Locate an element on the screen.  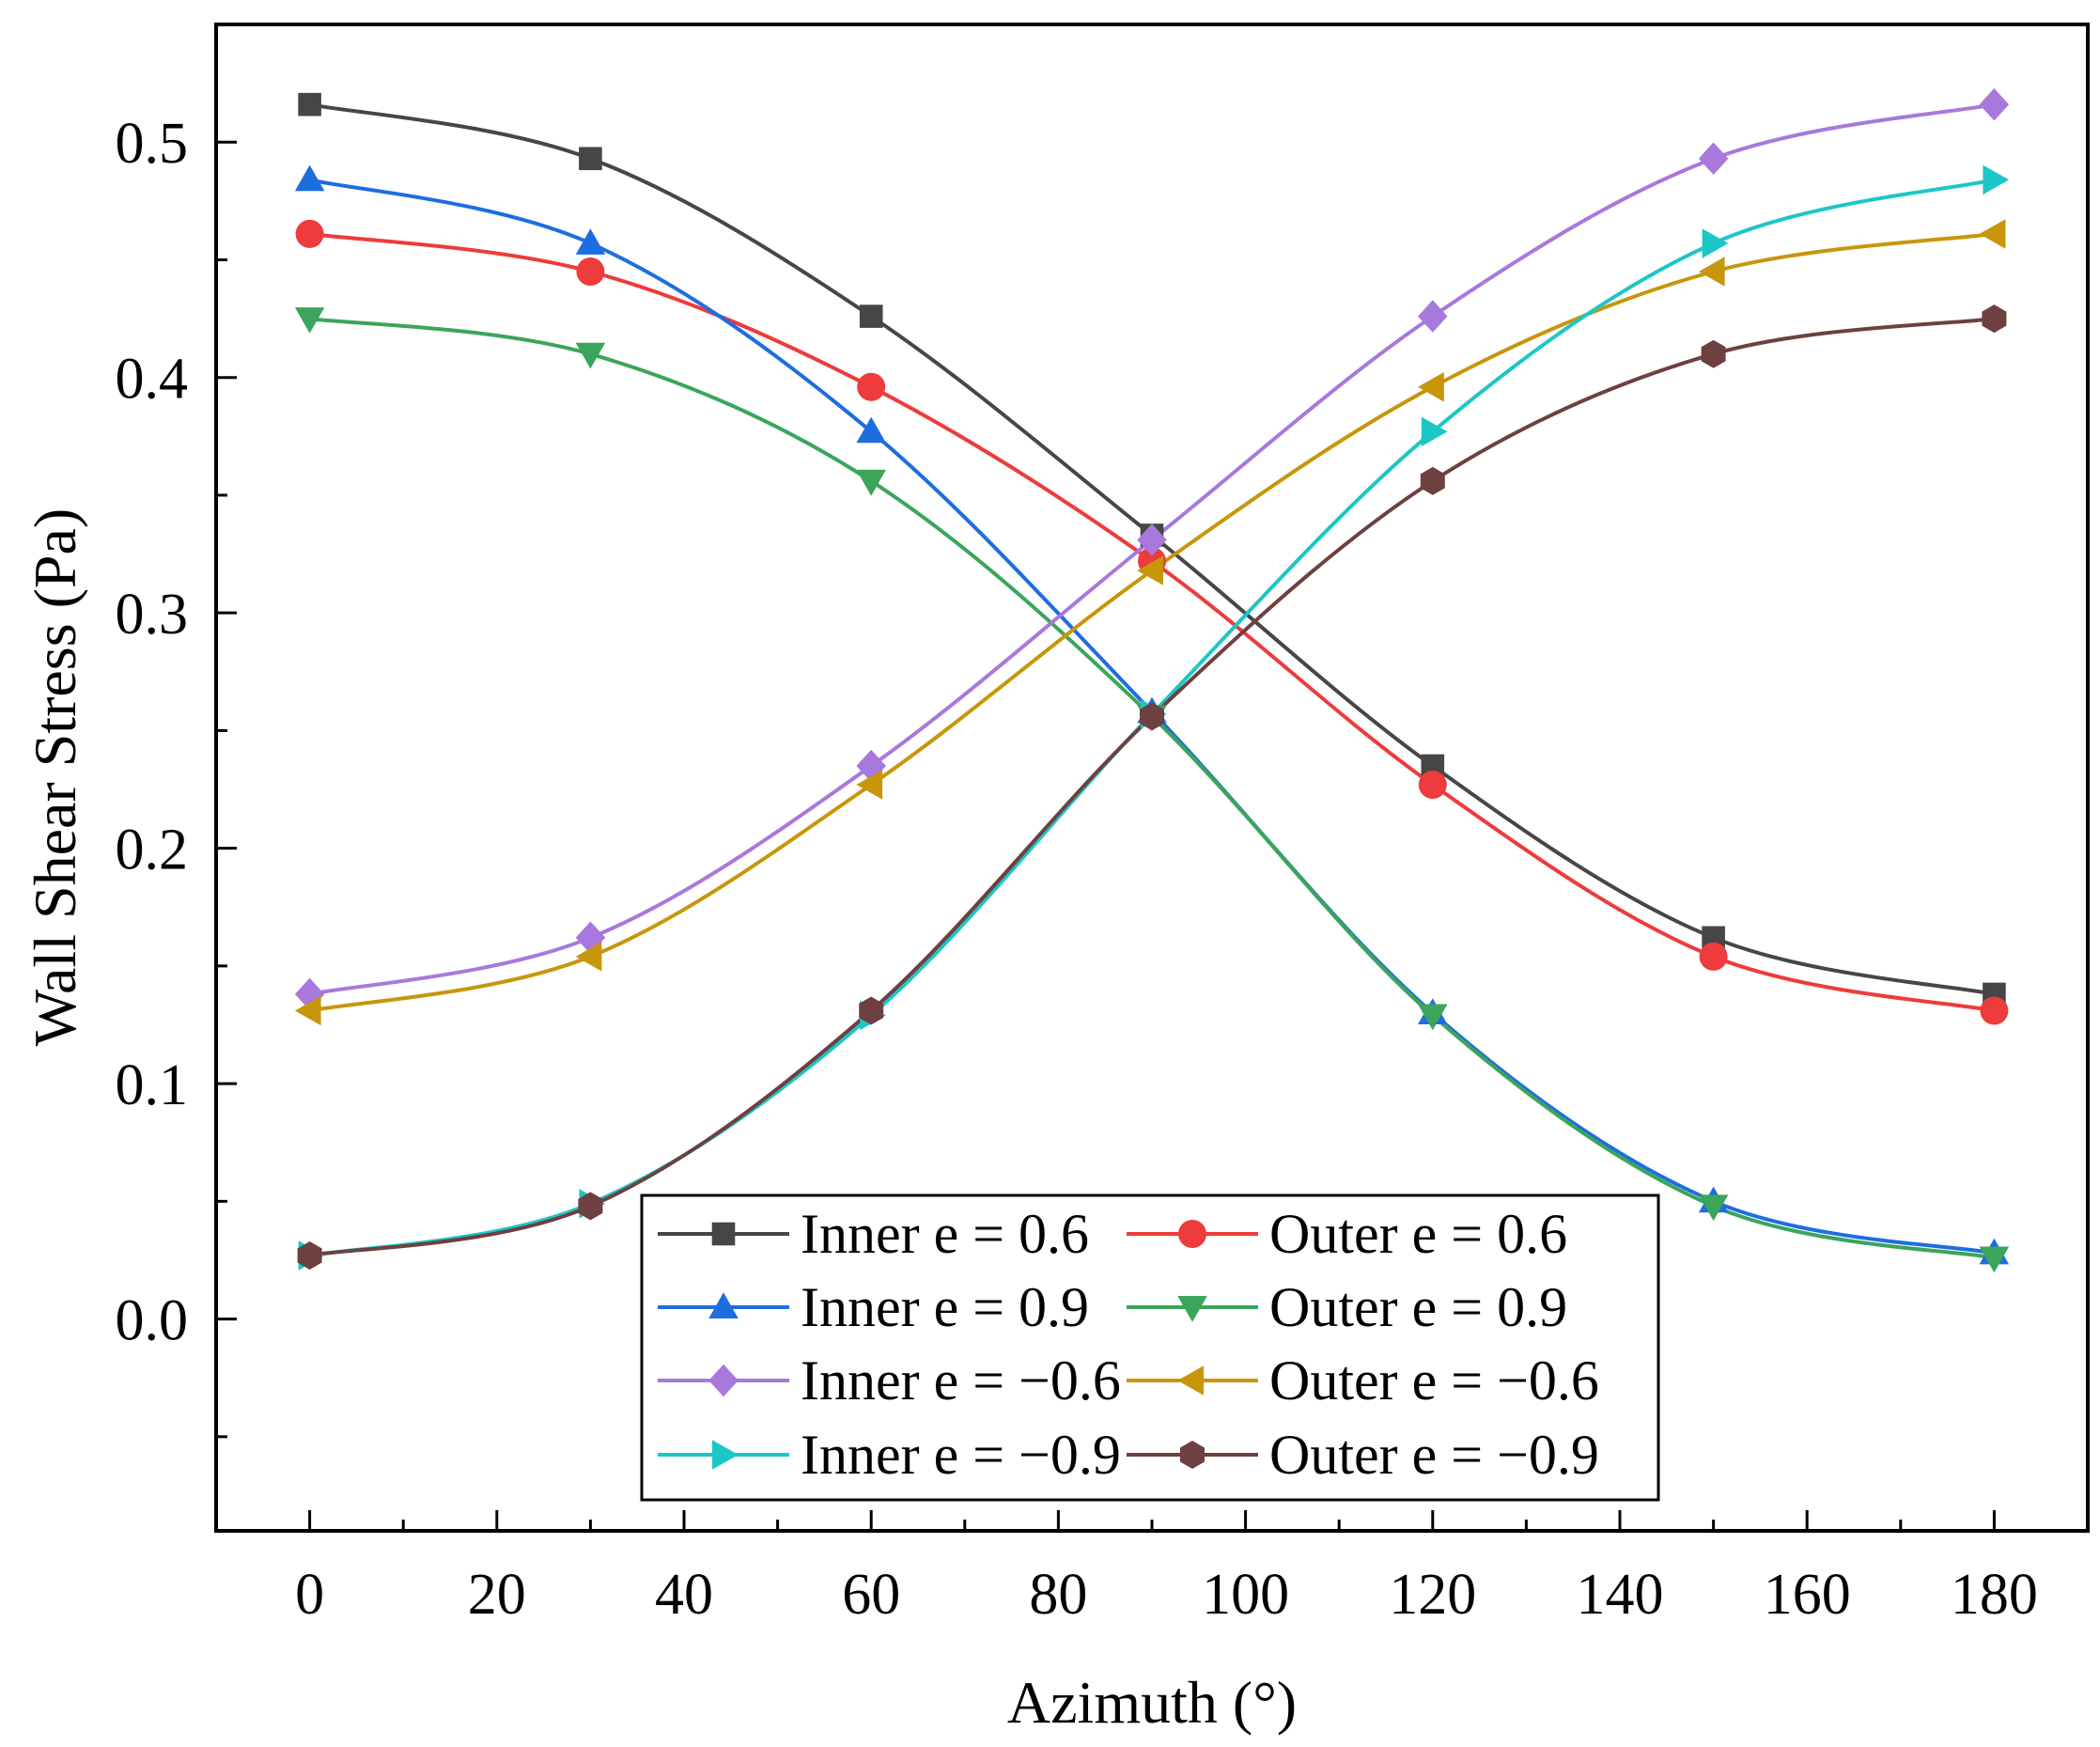
y-tick-label: 0.2 is located at coordinates (152, 850).